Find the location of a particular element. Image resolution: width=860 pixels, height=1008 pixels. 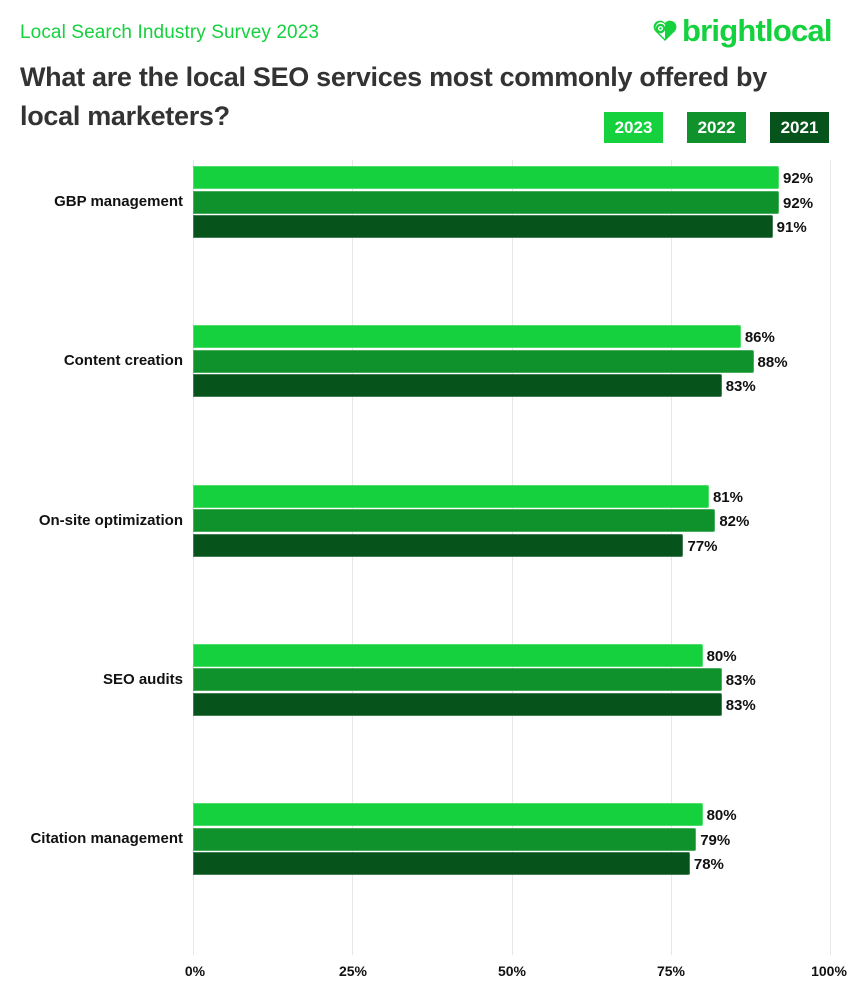

legend: 2023 2022 2021 is located at coordinates (716, 127).